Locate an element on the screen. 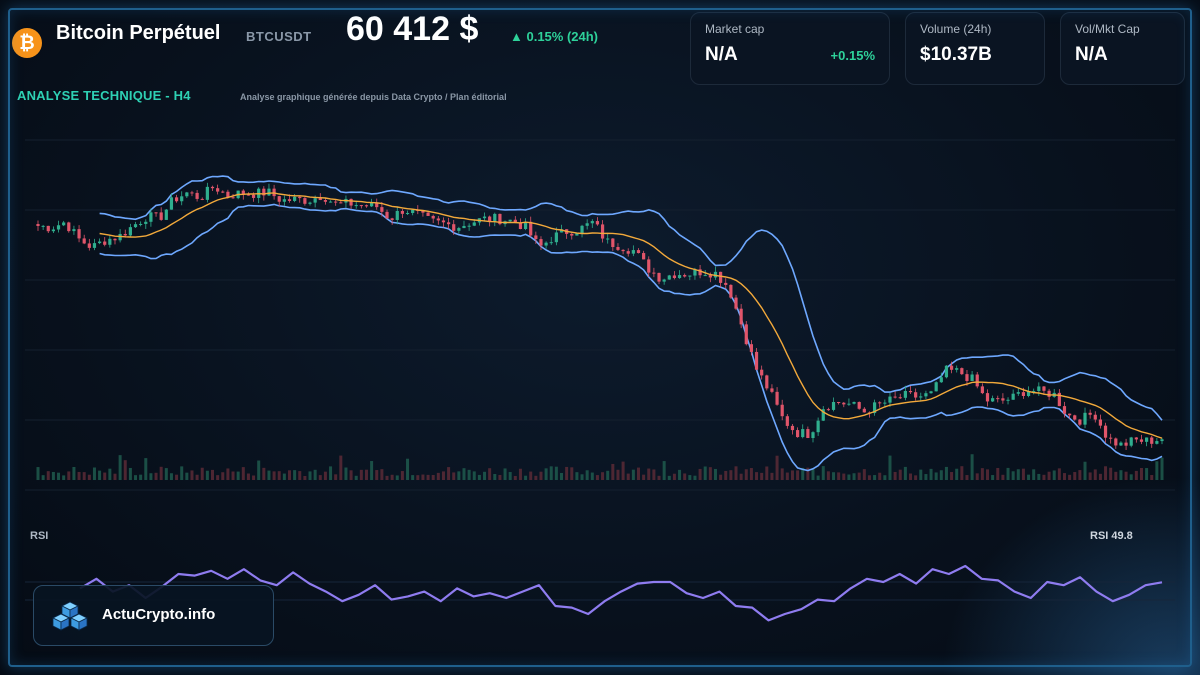  vol-mkt-cap-value: N/A is located at coordinates (1091, 54).